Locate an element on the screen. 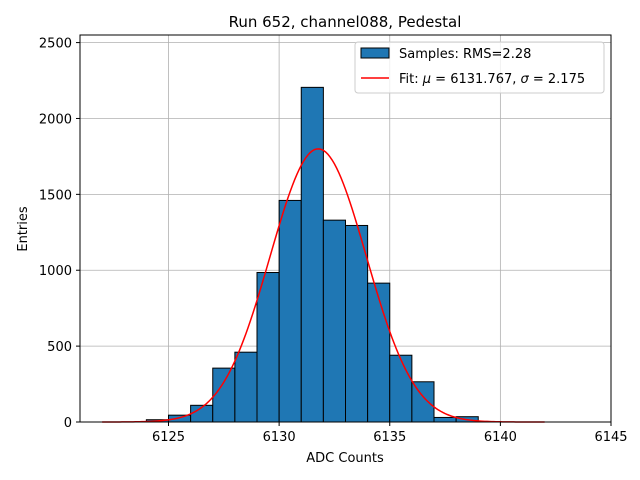  chart-title: Run 652, channel088, Pedestal is located at coordinates (345, 22).